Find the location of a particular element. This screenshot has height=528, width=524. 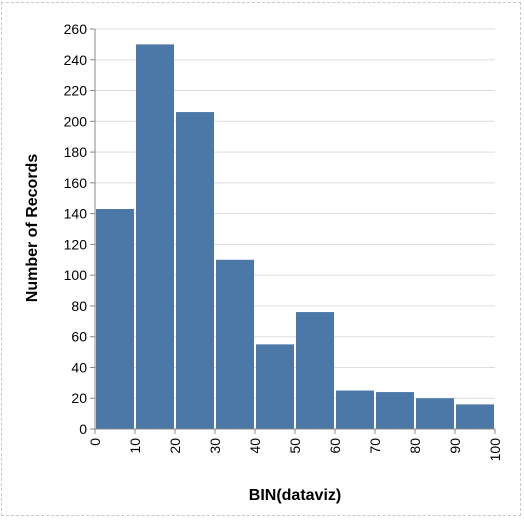

y-tick-label-140: 140 is located at coordinates (76, 214).